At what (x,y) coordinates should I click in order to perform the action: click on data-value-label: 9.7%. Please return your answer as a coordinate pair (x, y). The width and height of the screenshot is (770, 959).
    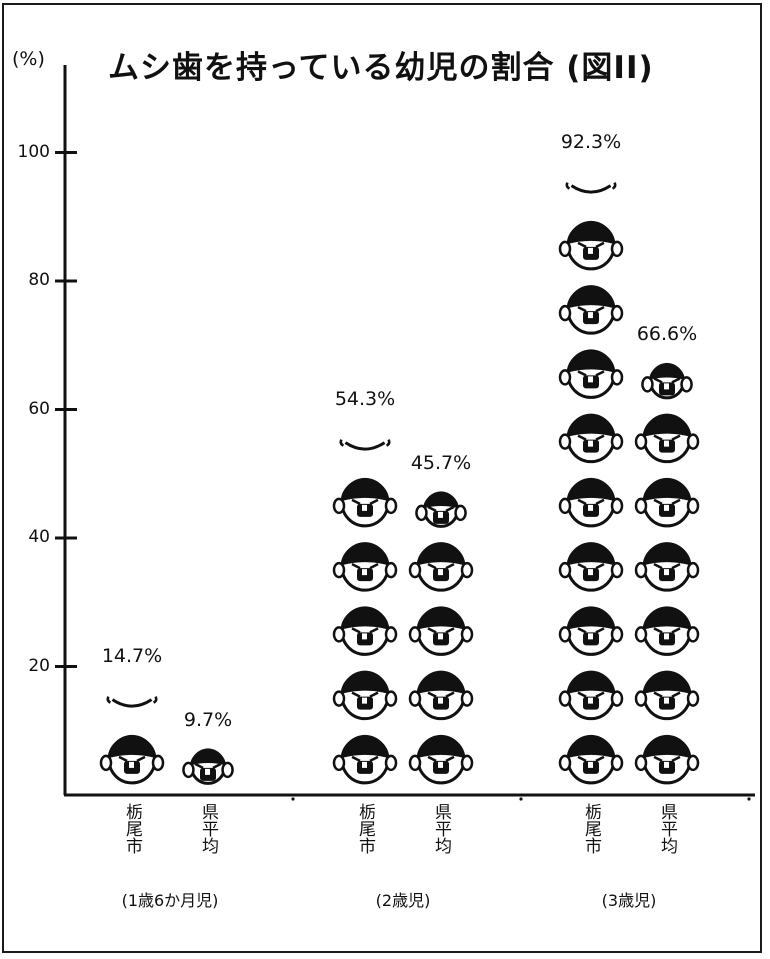
    Looking at the image, I should click on (208, 719).